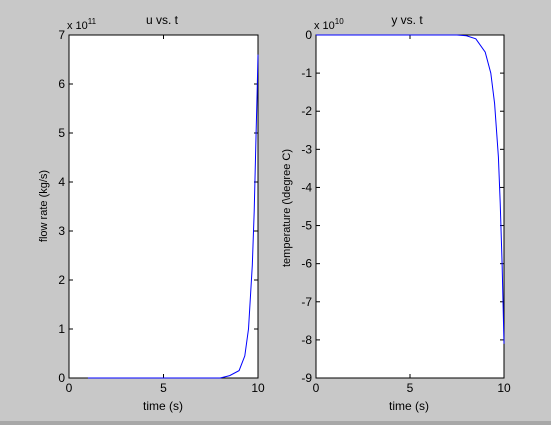 This screenshot has width=551, height=425. Describe the element at coordinates (306, 340) in the screenshot. I see `y-tick-label: -8` at that location.